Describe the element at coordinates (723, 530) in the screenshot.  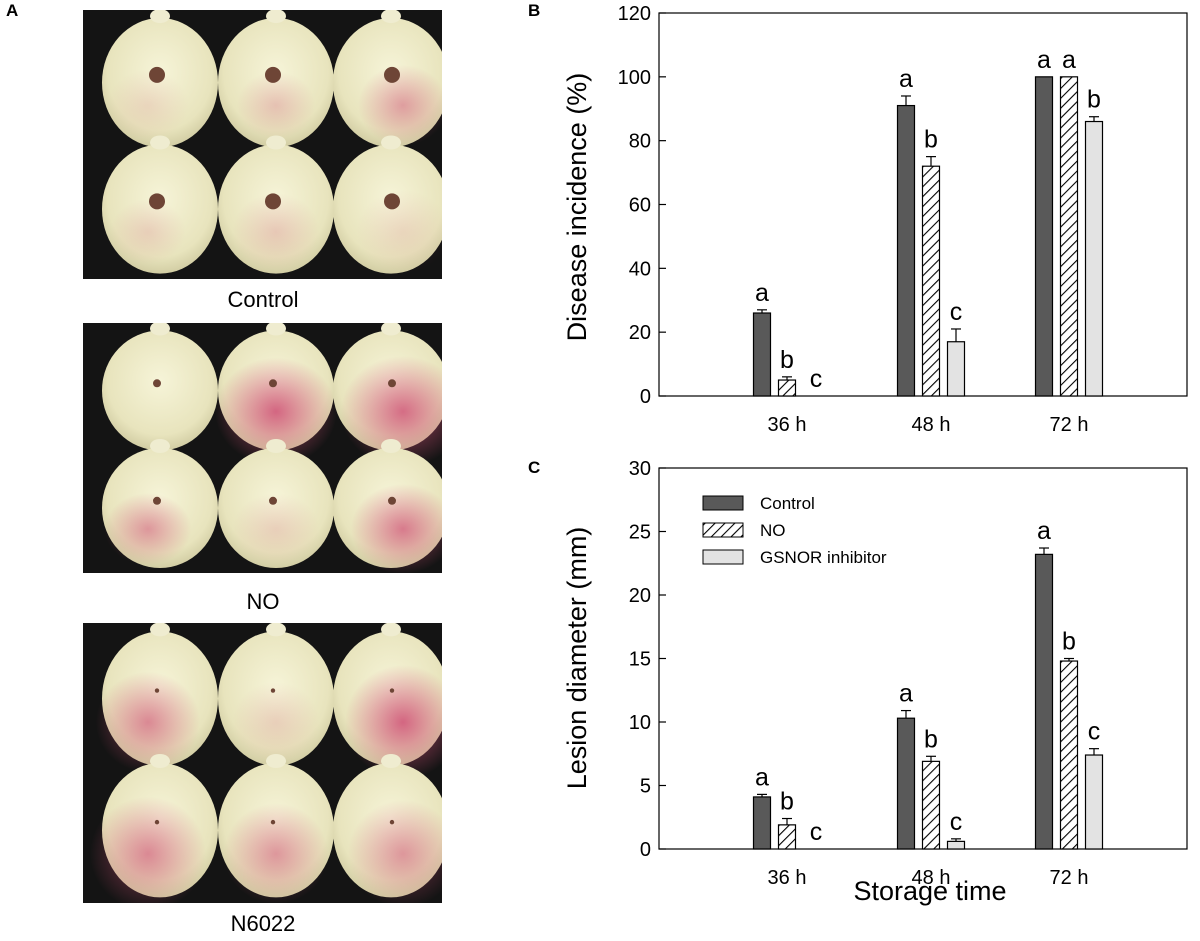
I see `legend-swatch-no` at that location.